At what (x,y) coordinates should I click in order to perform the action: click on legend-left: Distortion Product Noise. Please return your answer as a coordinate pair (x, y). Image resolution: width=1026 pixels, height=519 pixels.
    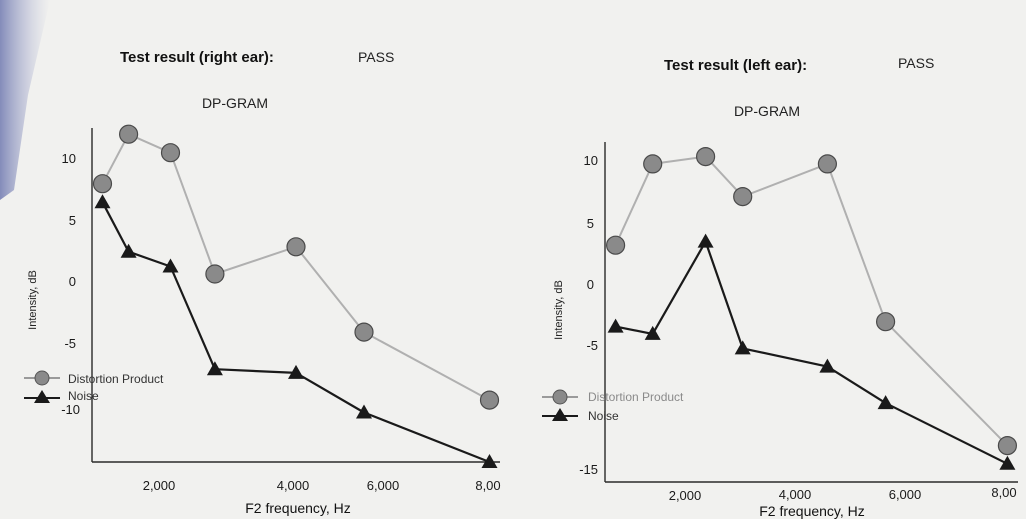
    Looking at the image, I should click on (613, 406).